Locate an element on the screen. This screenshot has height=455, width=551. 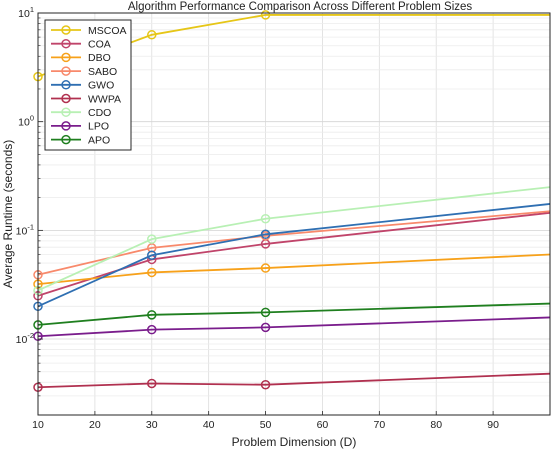
x-tick-label: 50 is located at coordinates (266, 425).